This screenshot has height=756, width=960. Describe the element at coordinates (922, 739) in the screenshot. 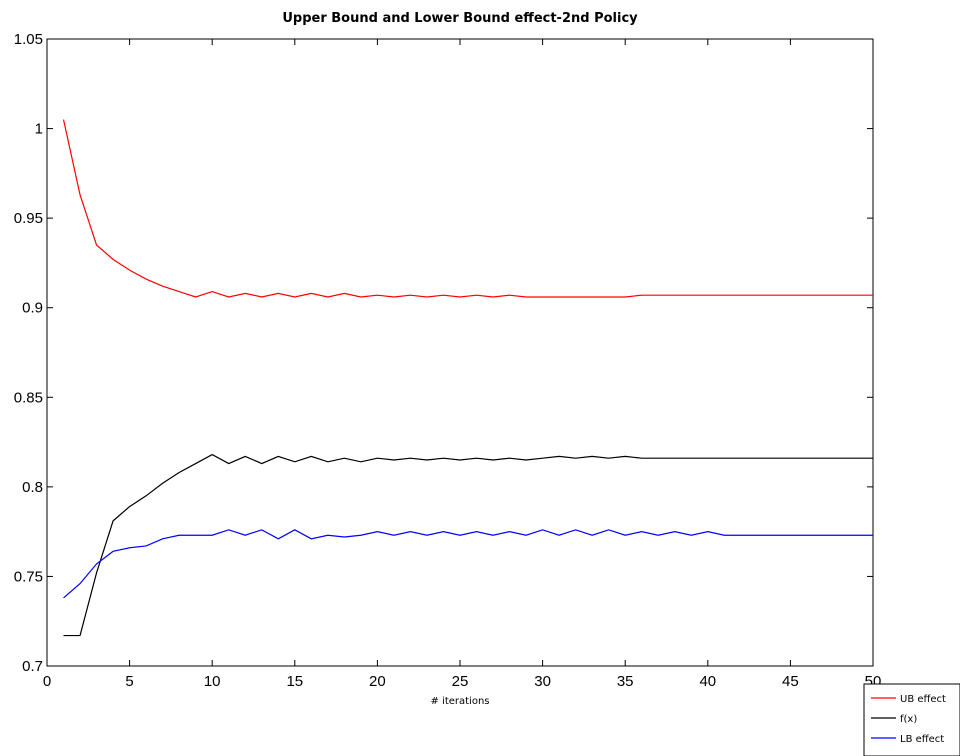

I see `legend-label-lb-effect: LB effect` at that location.